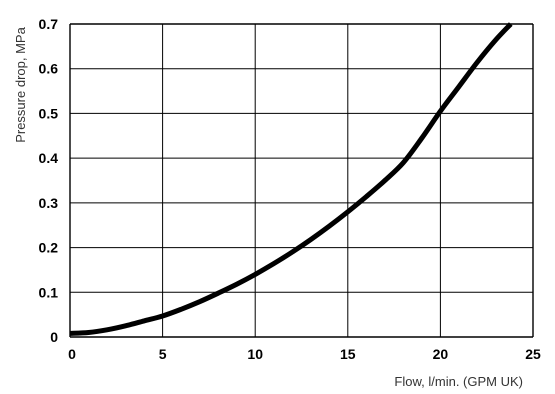  Describe the element at coordinates (255, 354) in the screenshot. I see `x-tick-label: 10` at that location.